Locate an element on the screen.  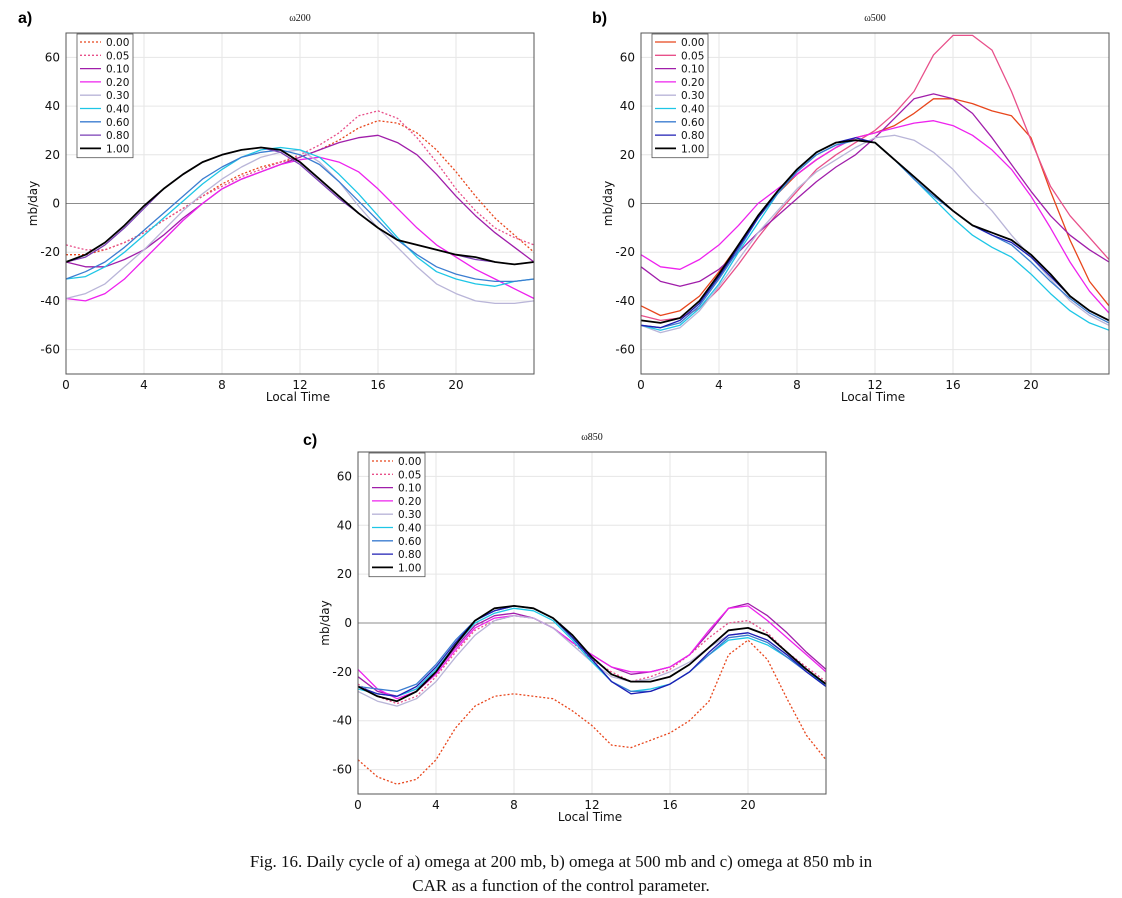
chart-title: ω200 is located at coordinates (300, 18).